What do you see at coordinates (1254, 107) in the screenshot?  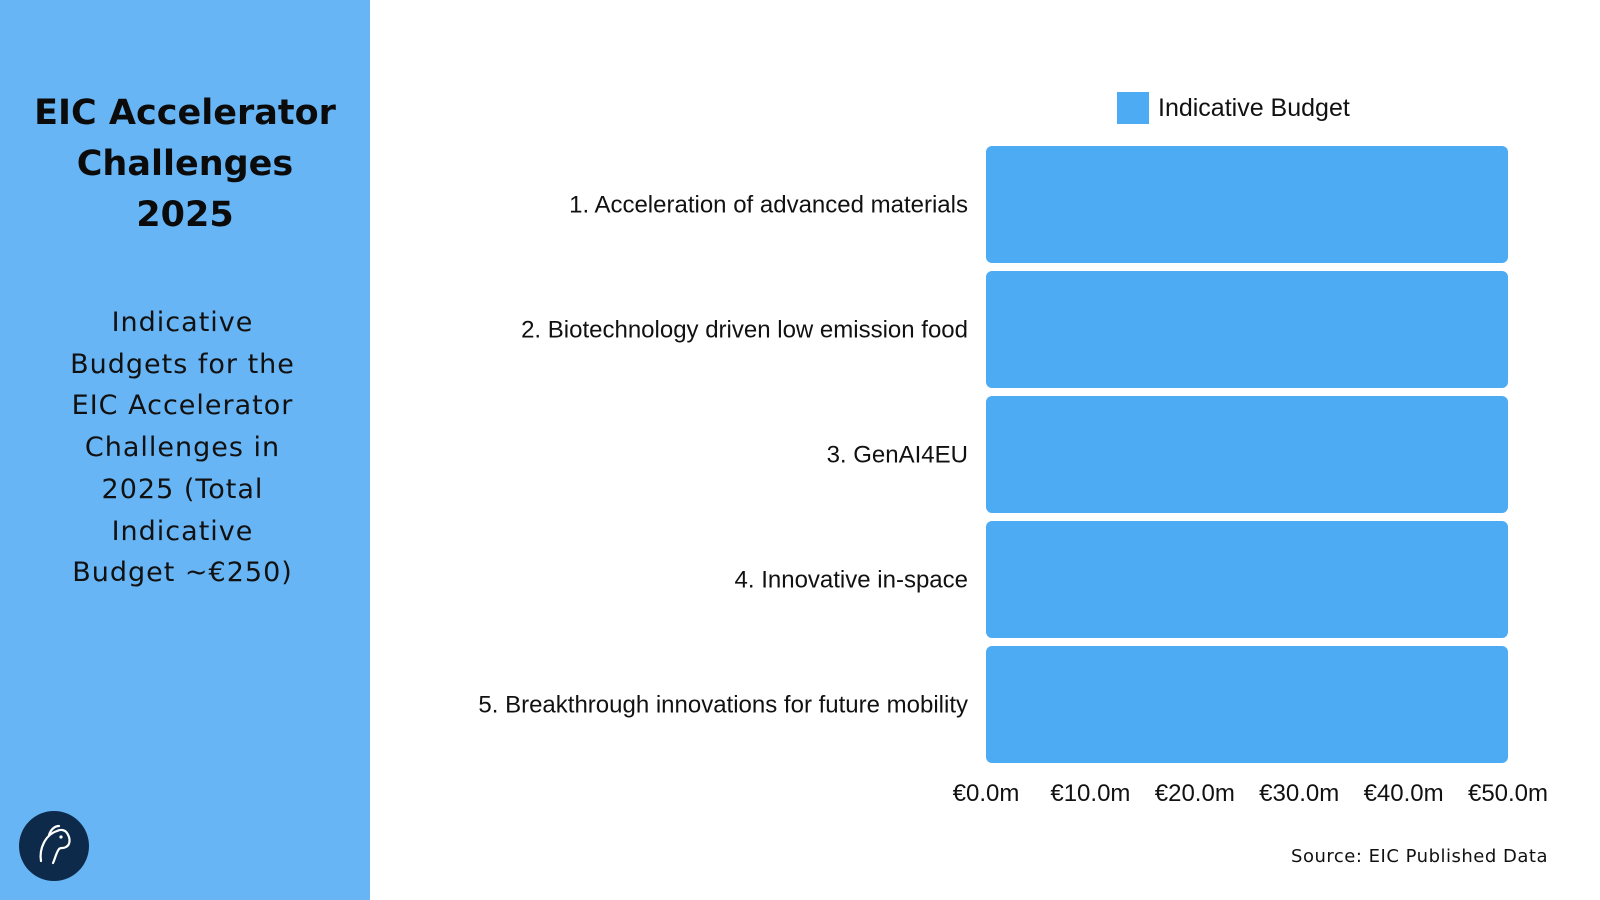 I see `legend-label: Indicative Budget` at bounding box center [1254, 107].